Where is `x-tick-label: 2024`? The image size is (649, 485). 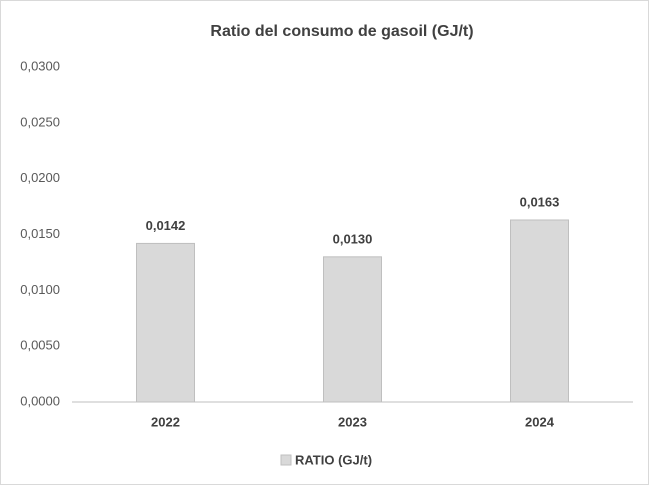
x-tick-label: 2024 is located at coordinates (540, 421).